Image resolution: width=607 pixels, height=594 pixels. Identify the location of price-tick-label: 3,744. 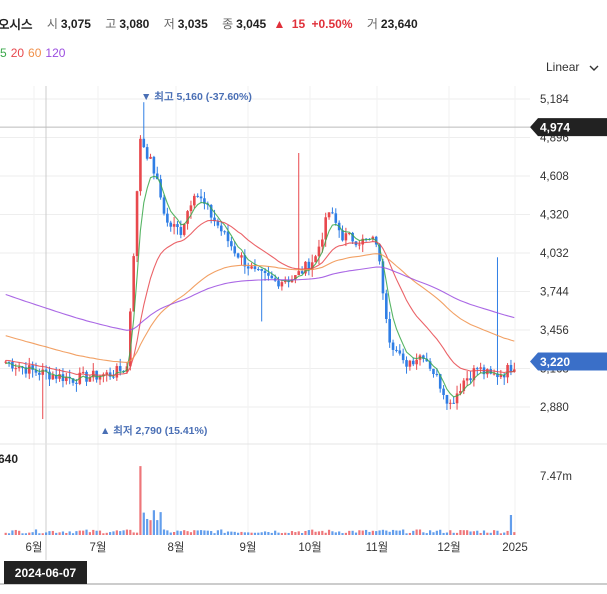
(554, 293).